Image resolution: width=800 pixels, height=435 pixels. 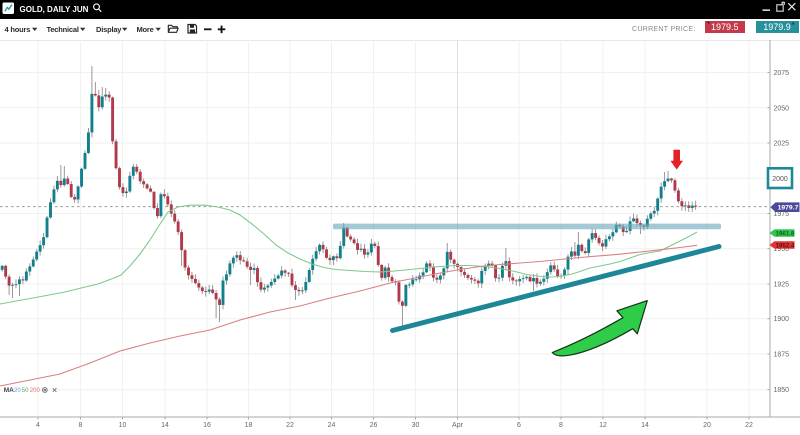 What do you see at coordinates (35, 391) in the screenshot?
I see `svg-text: 200` at bounding box center [35, 391].